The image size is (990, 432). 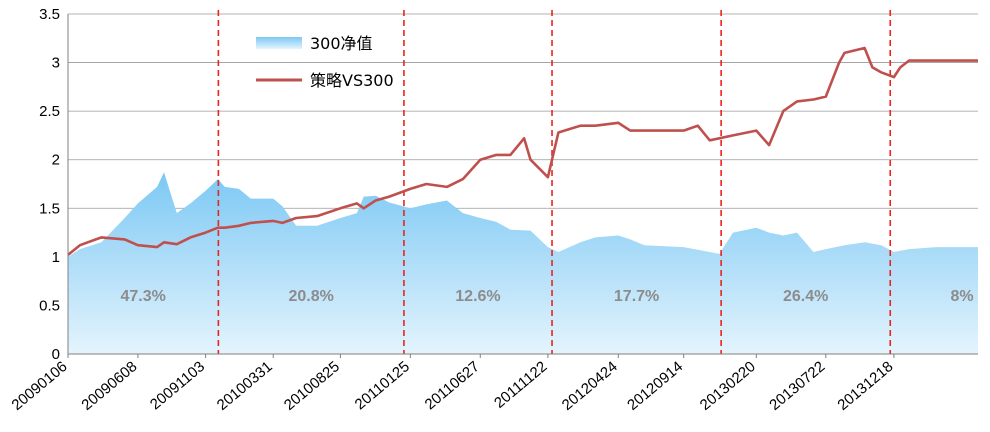 What do you see at coordinates (310, 296) in the screenshot?
I see `period-return-label: 20.8%` at bounding box center [310, 296].